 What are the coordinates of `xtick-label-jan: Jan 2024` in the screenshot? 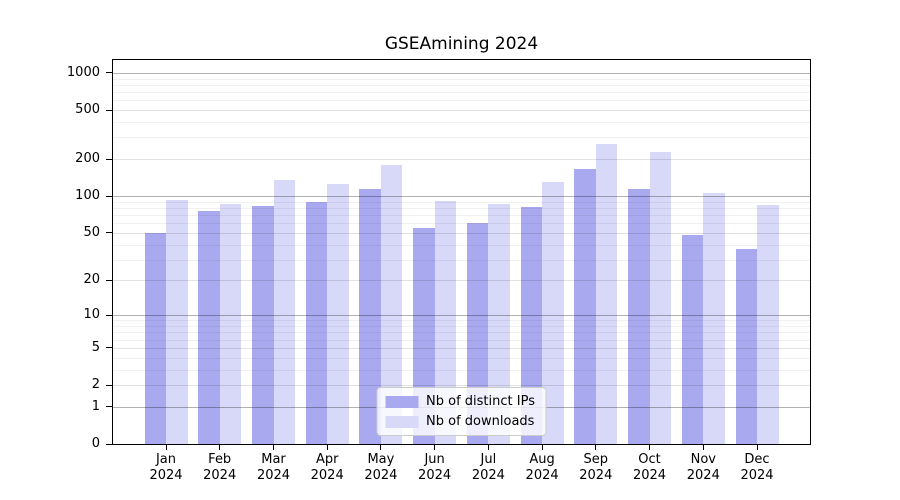 It's located at (166, 468).